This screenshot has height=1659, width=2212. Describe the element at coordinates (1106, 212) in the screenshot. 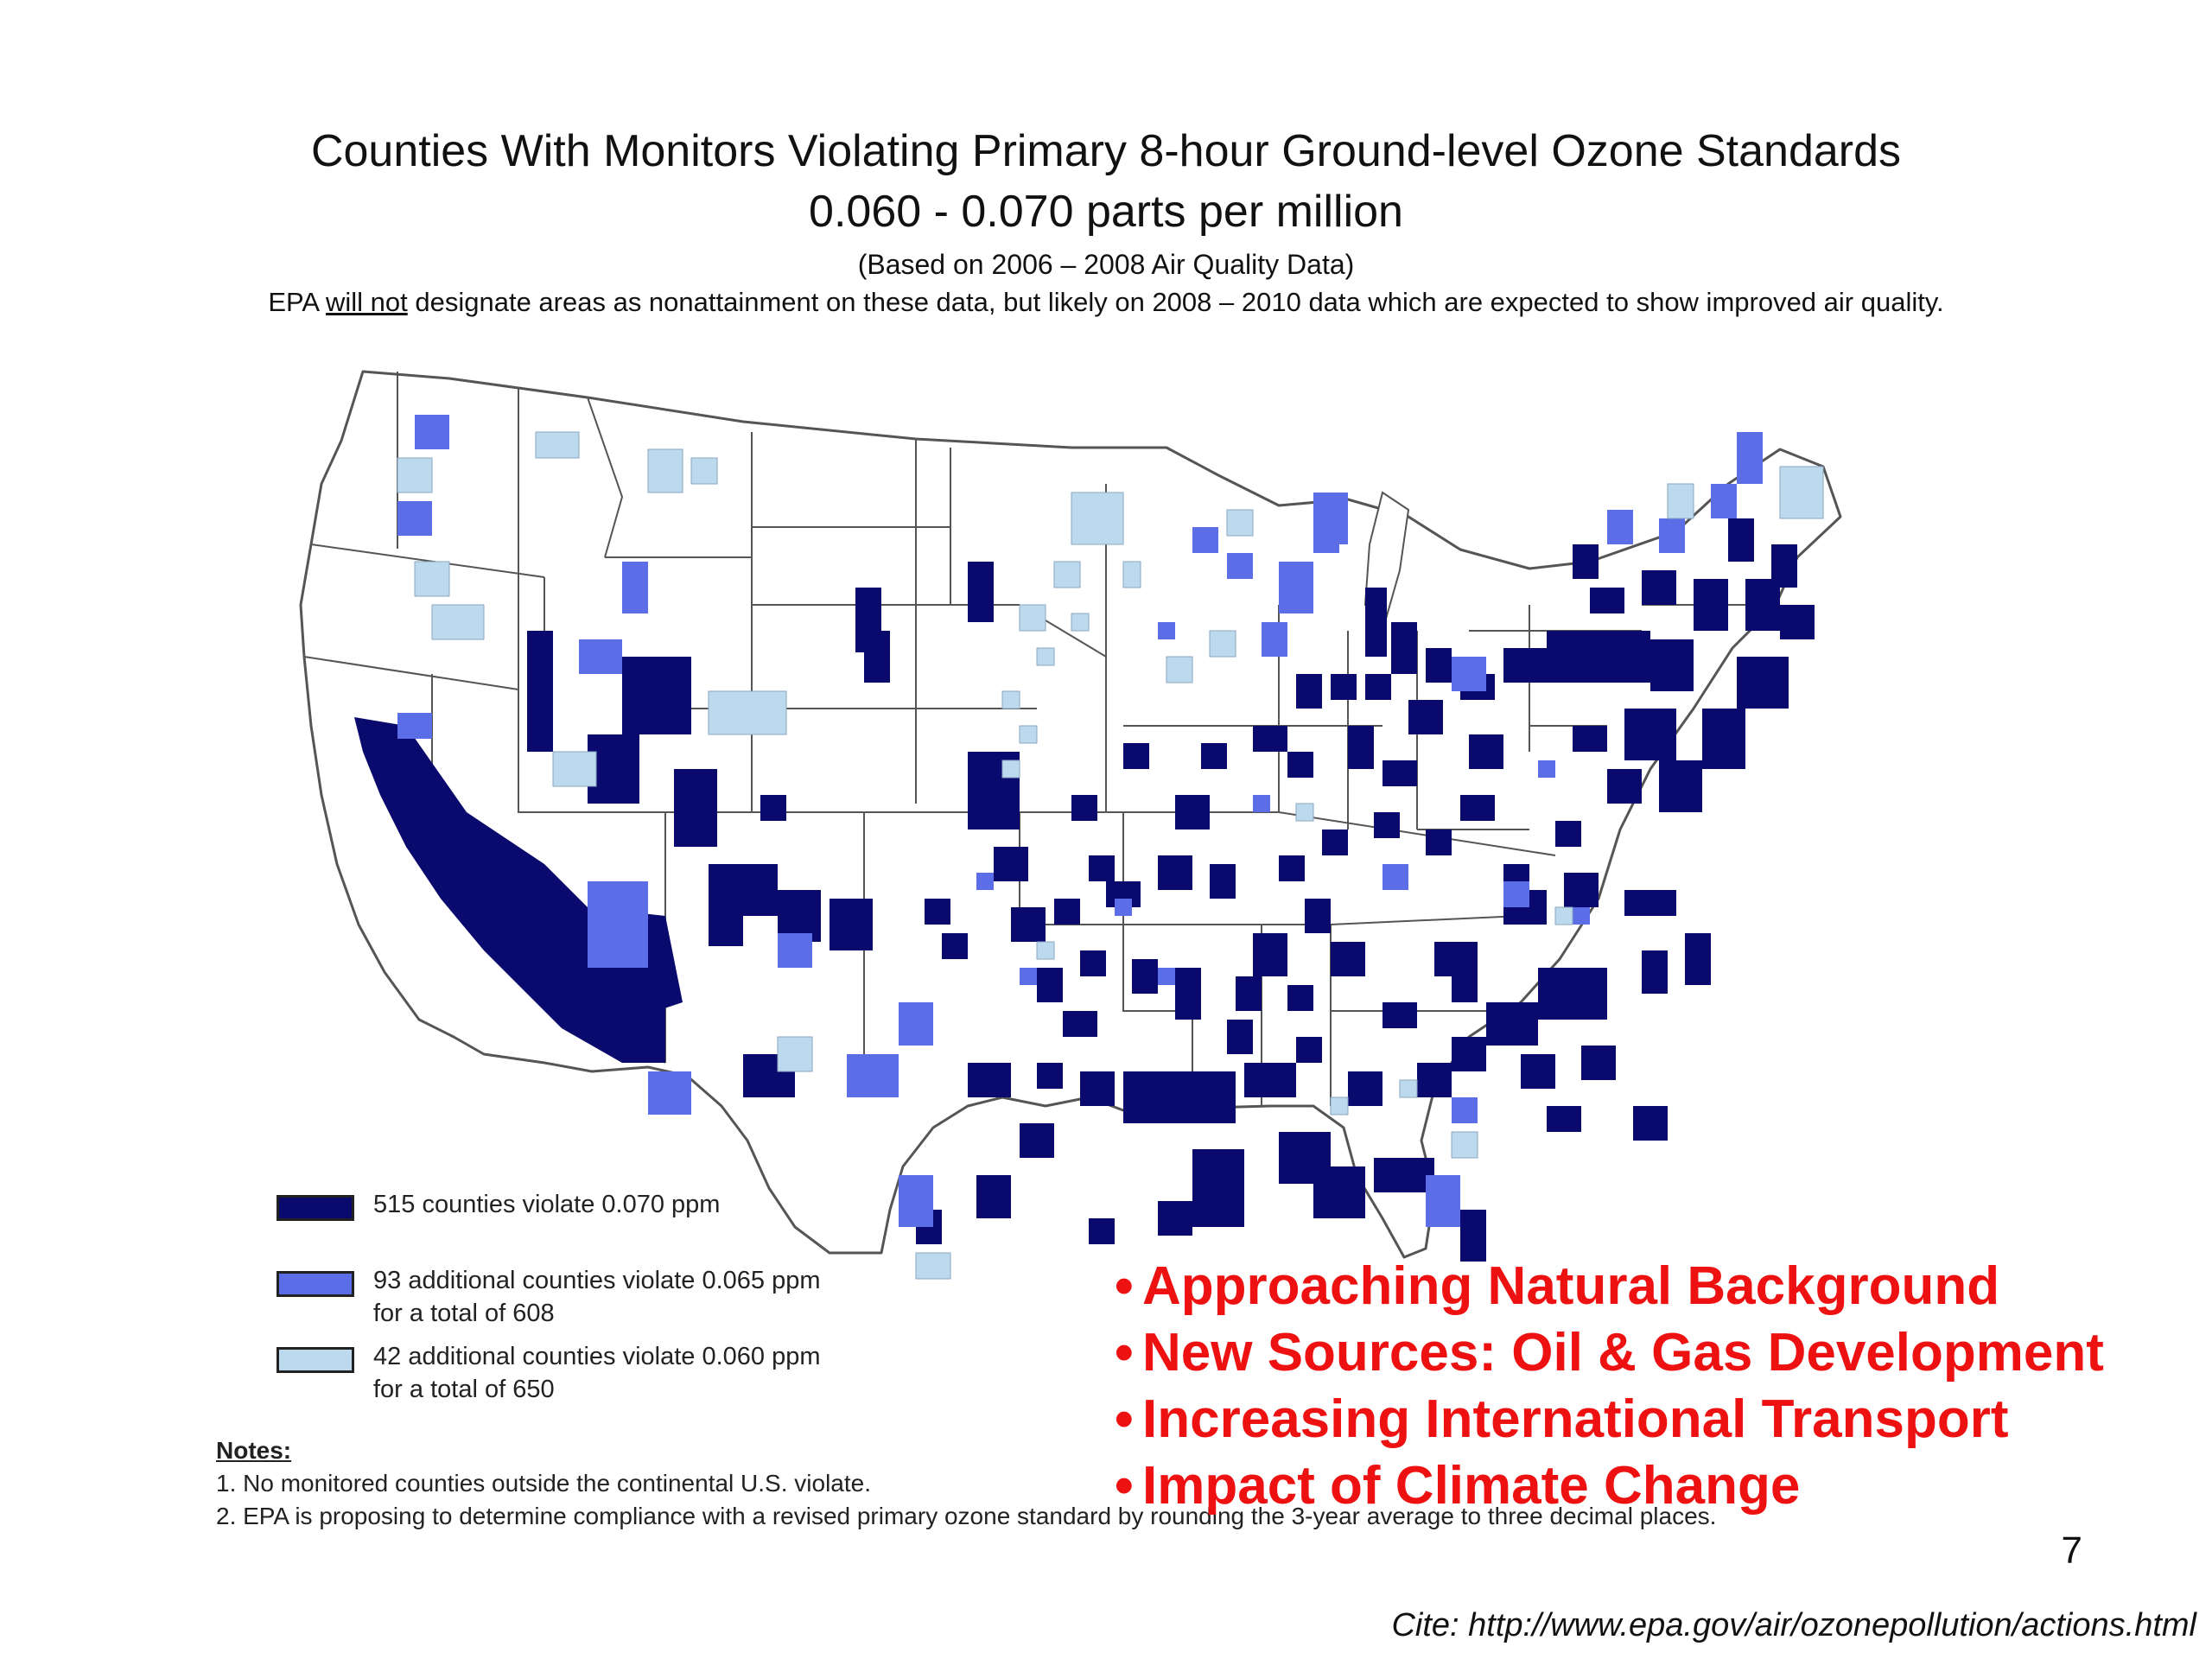

I see `map-subtitle: 0.060 - 0.070 parts per million` at that location.